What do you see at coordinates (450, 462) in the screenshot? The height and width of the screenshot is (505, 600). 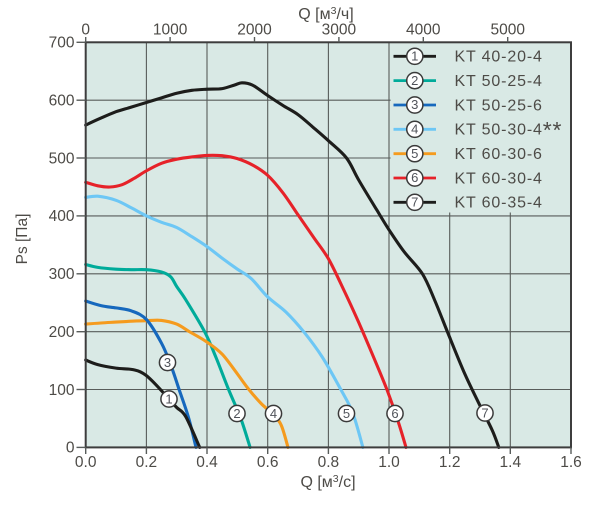 I see `svg-text: 1.2` at bounding box center [450, 462].